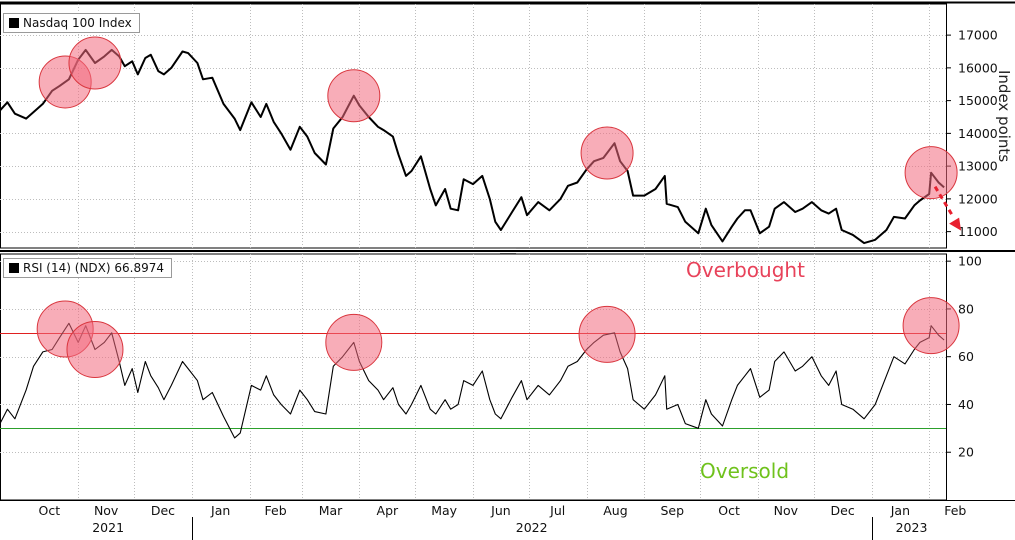 The image size is (1015, 540). I want to click on price-axis-tick-label: 13000, so click(978, 166).